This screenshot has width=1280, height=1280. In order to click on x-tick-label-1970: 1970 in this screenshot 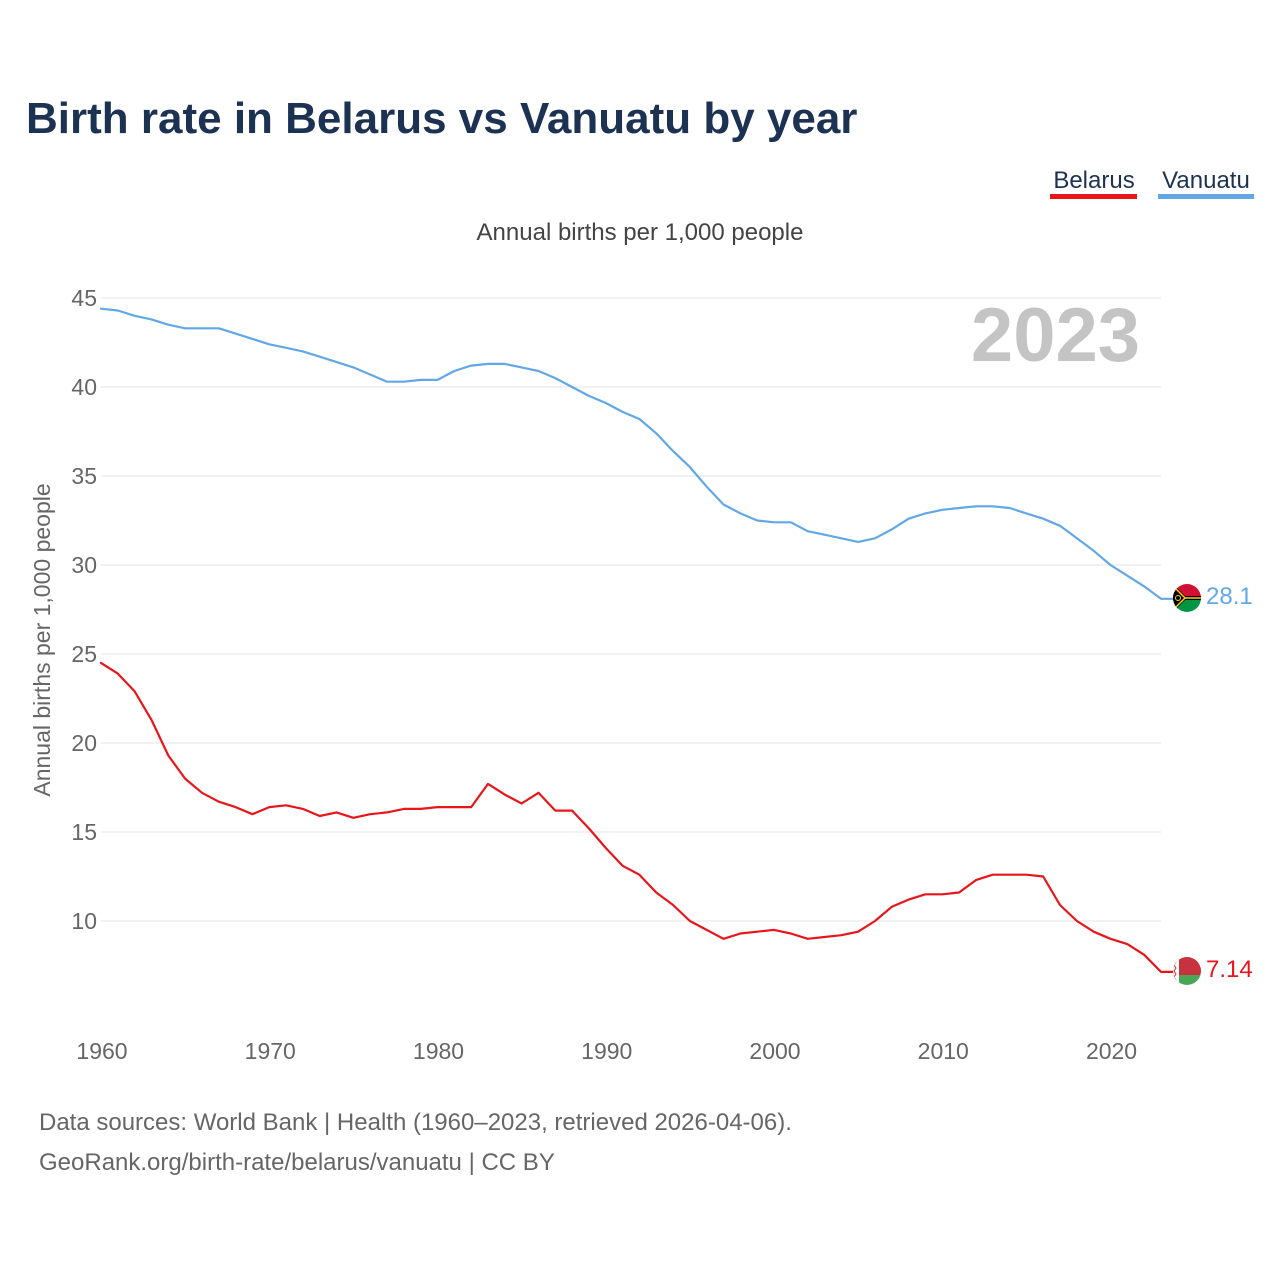, I will do `click(270, 1051)`.